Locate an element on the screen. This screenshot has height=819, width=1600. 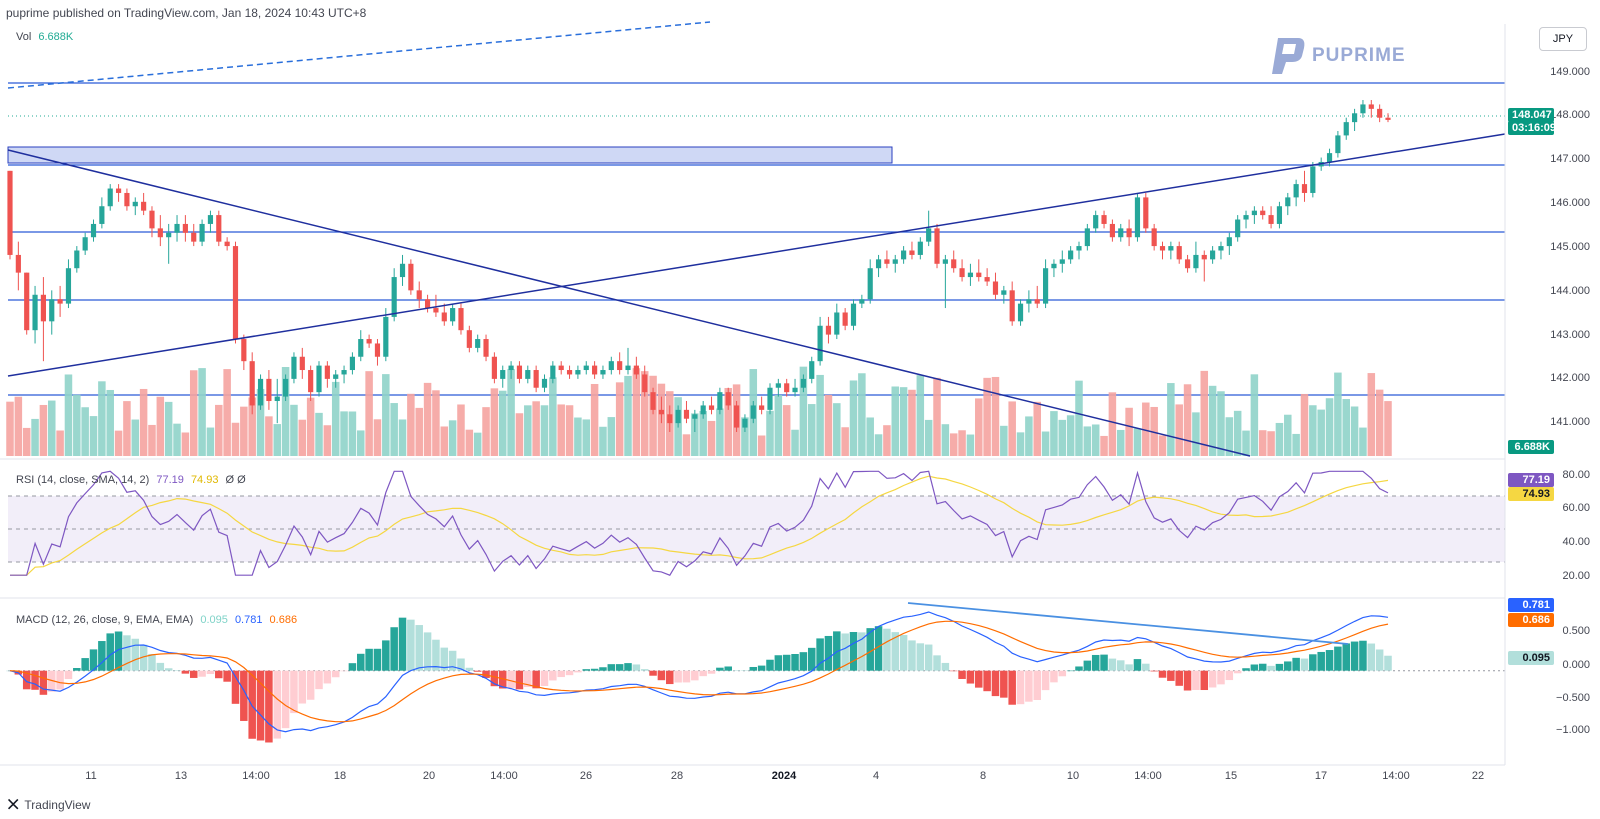
volume-value: 6.688K is located at coordinates (56, 37).